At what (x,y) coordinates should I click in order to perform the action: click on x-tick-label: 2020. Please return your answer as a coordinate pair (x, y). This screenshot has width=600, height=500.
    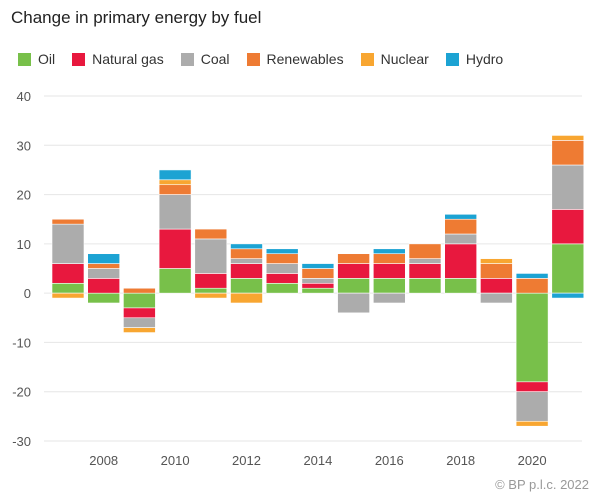
    Looking at the image, I should click on (532, 460).